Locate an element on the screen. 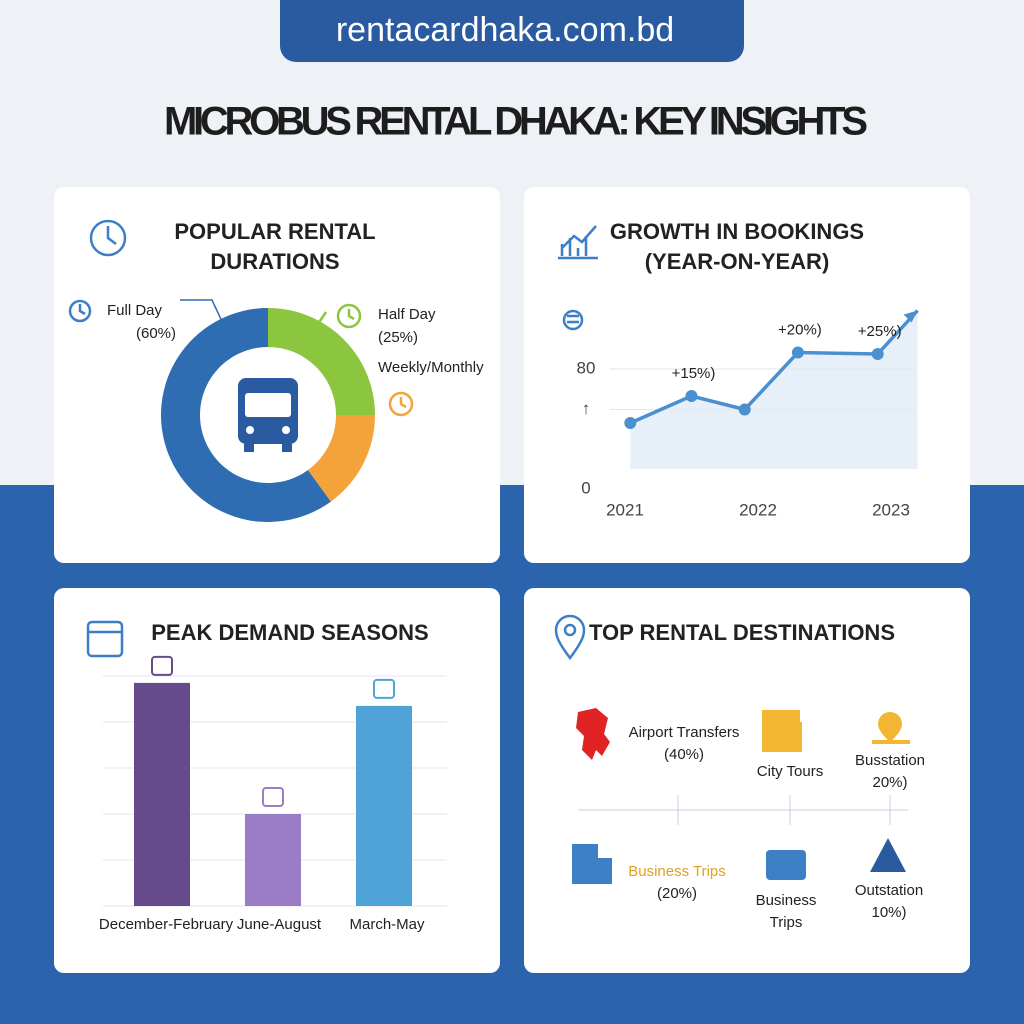 Image resolution: width=1024 pixels, height=1024 pixels. x-tick-label: 2021 is located at coordinates (625, 509).